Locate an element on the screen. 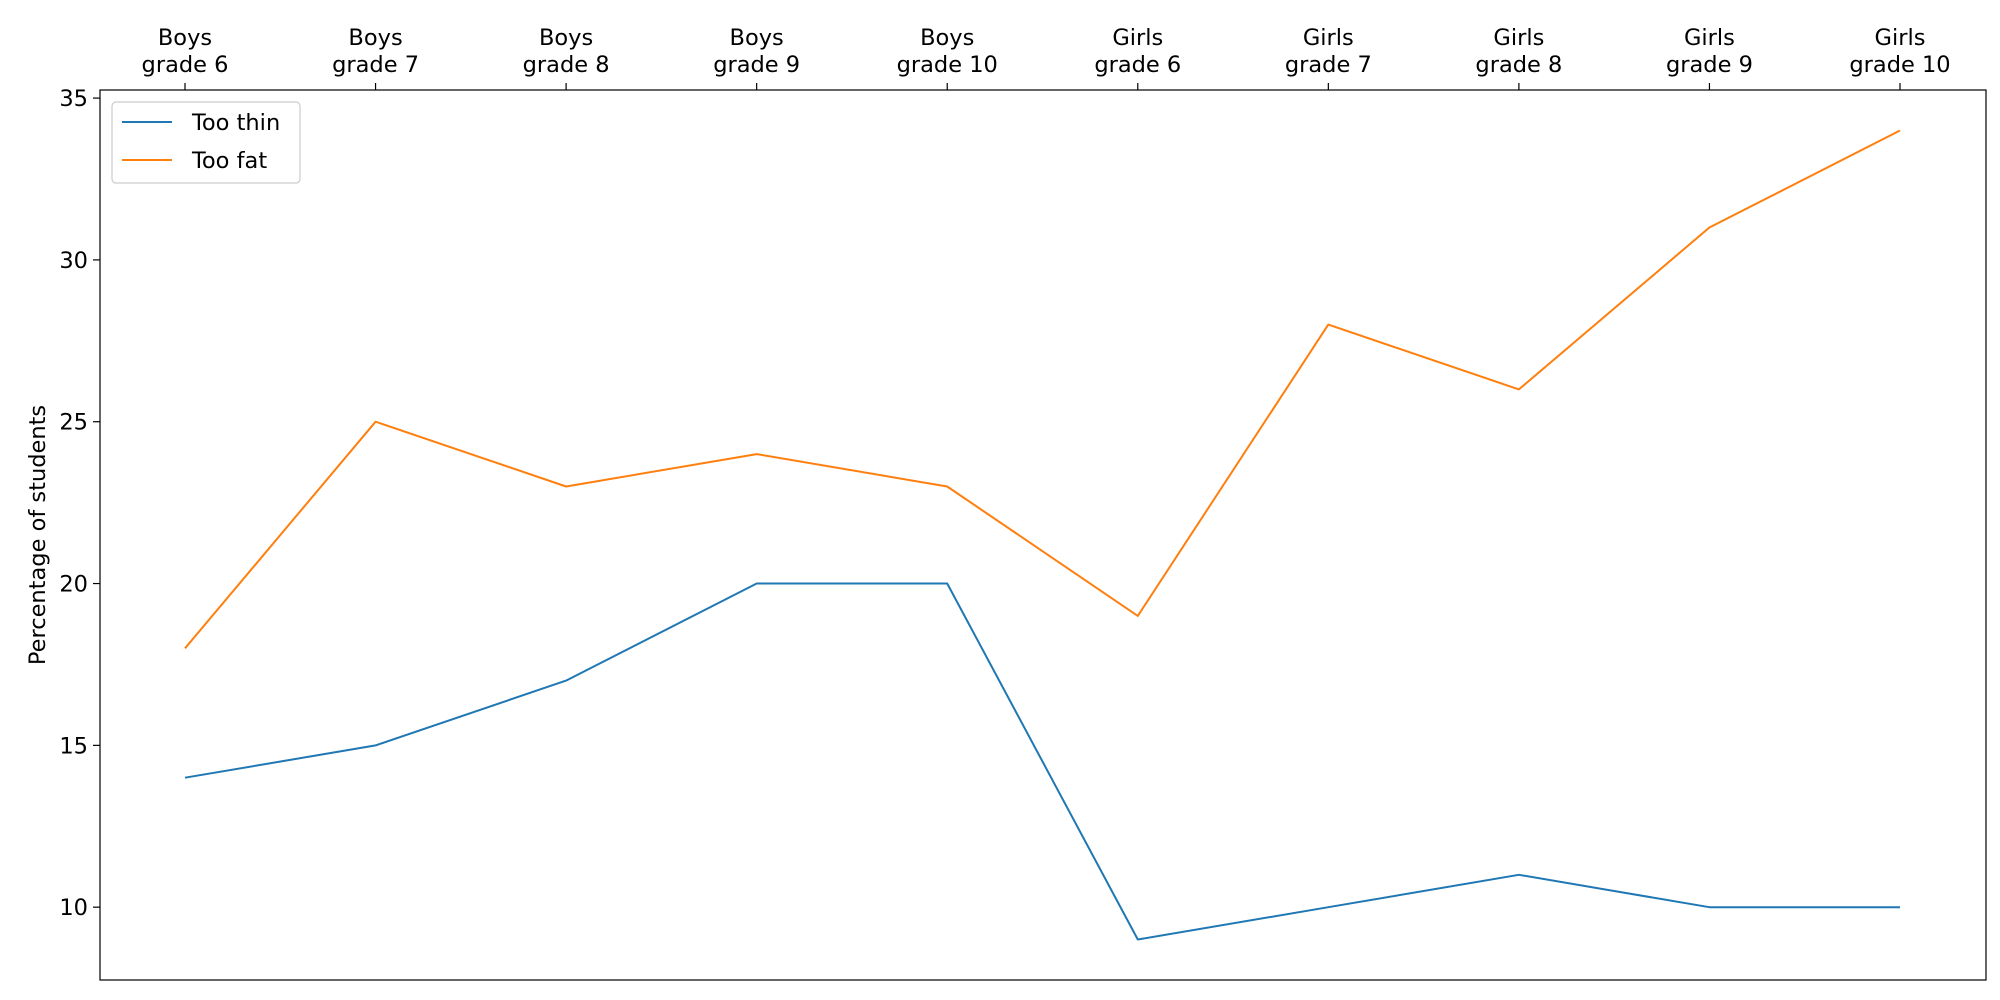 The height and width of the screenshot is (1000, 2000). y-tick-label-35: 35 is located at coordinates (73, 99).